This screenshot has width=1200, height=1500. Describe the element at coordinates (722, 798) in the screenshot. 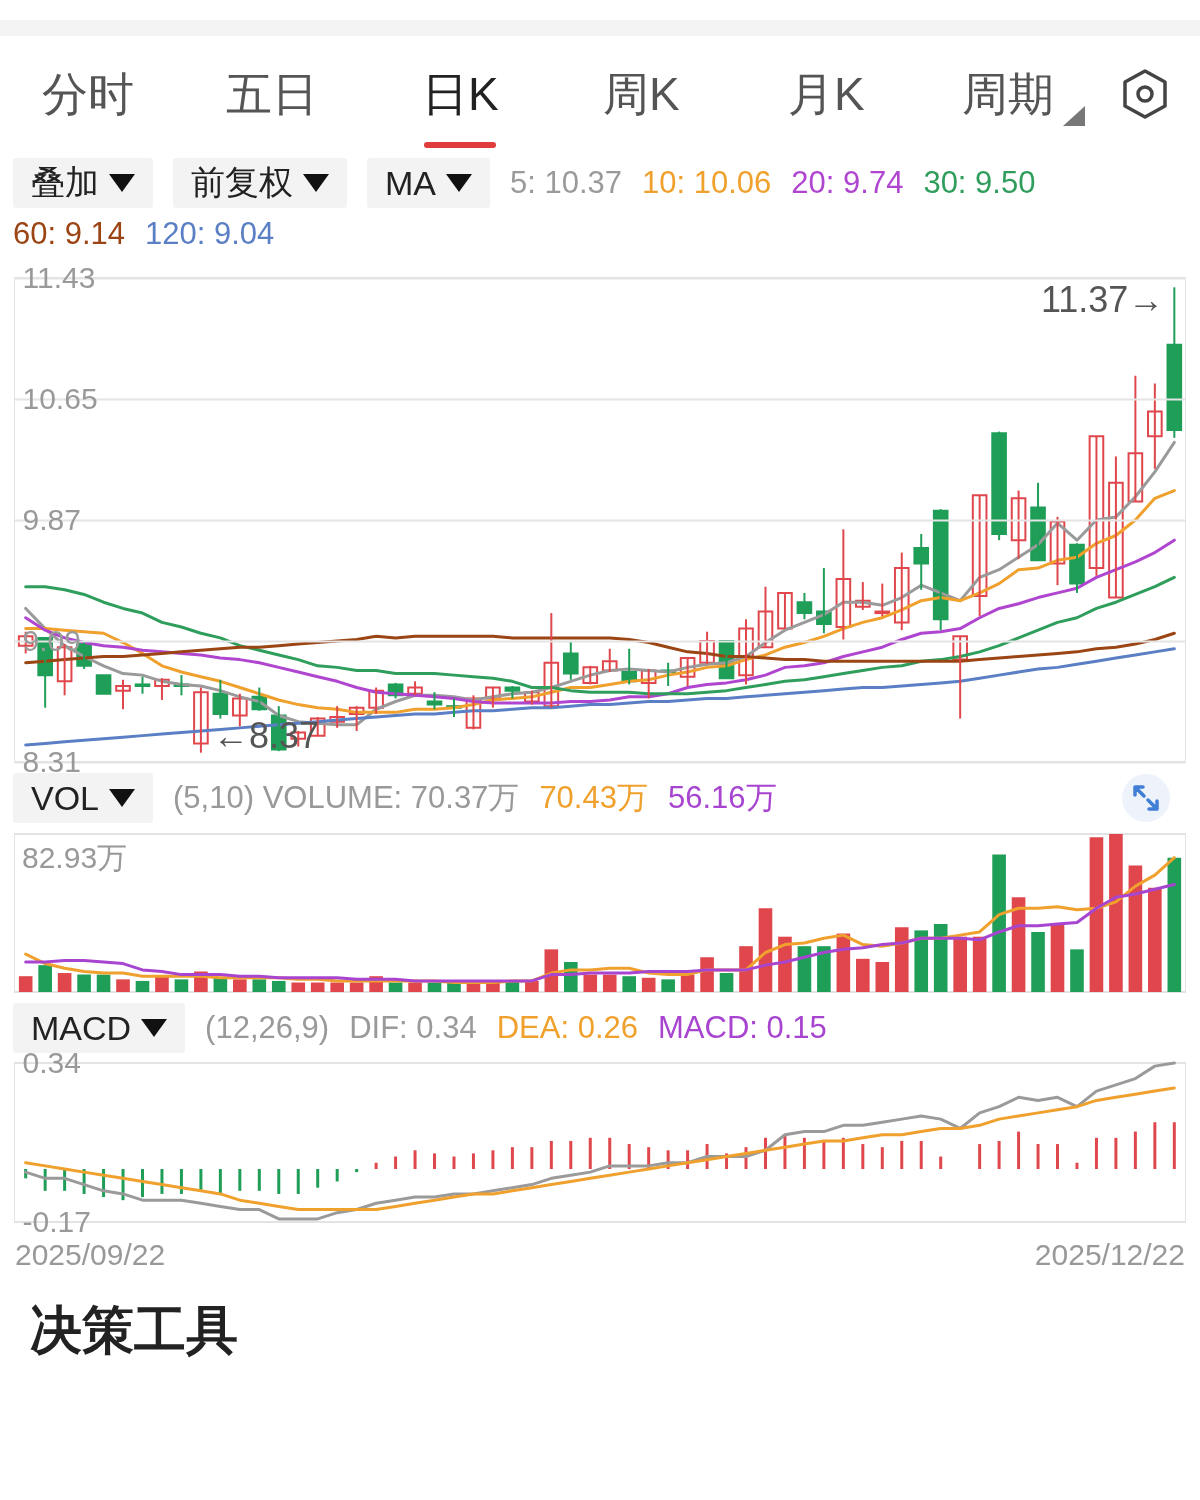

I see `text: 56.16万` at that location.